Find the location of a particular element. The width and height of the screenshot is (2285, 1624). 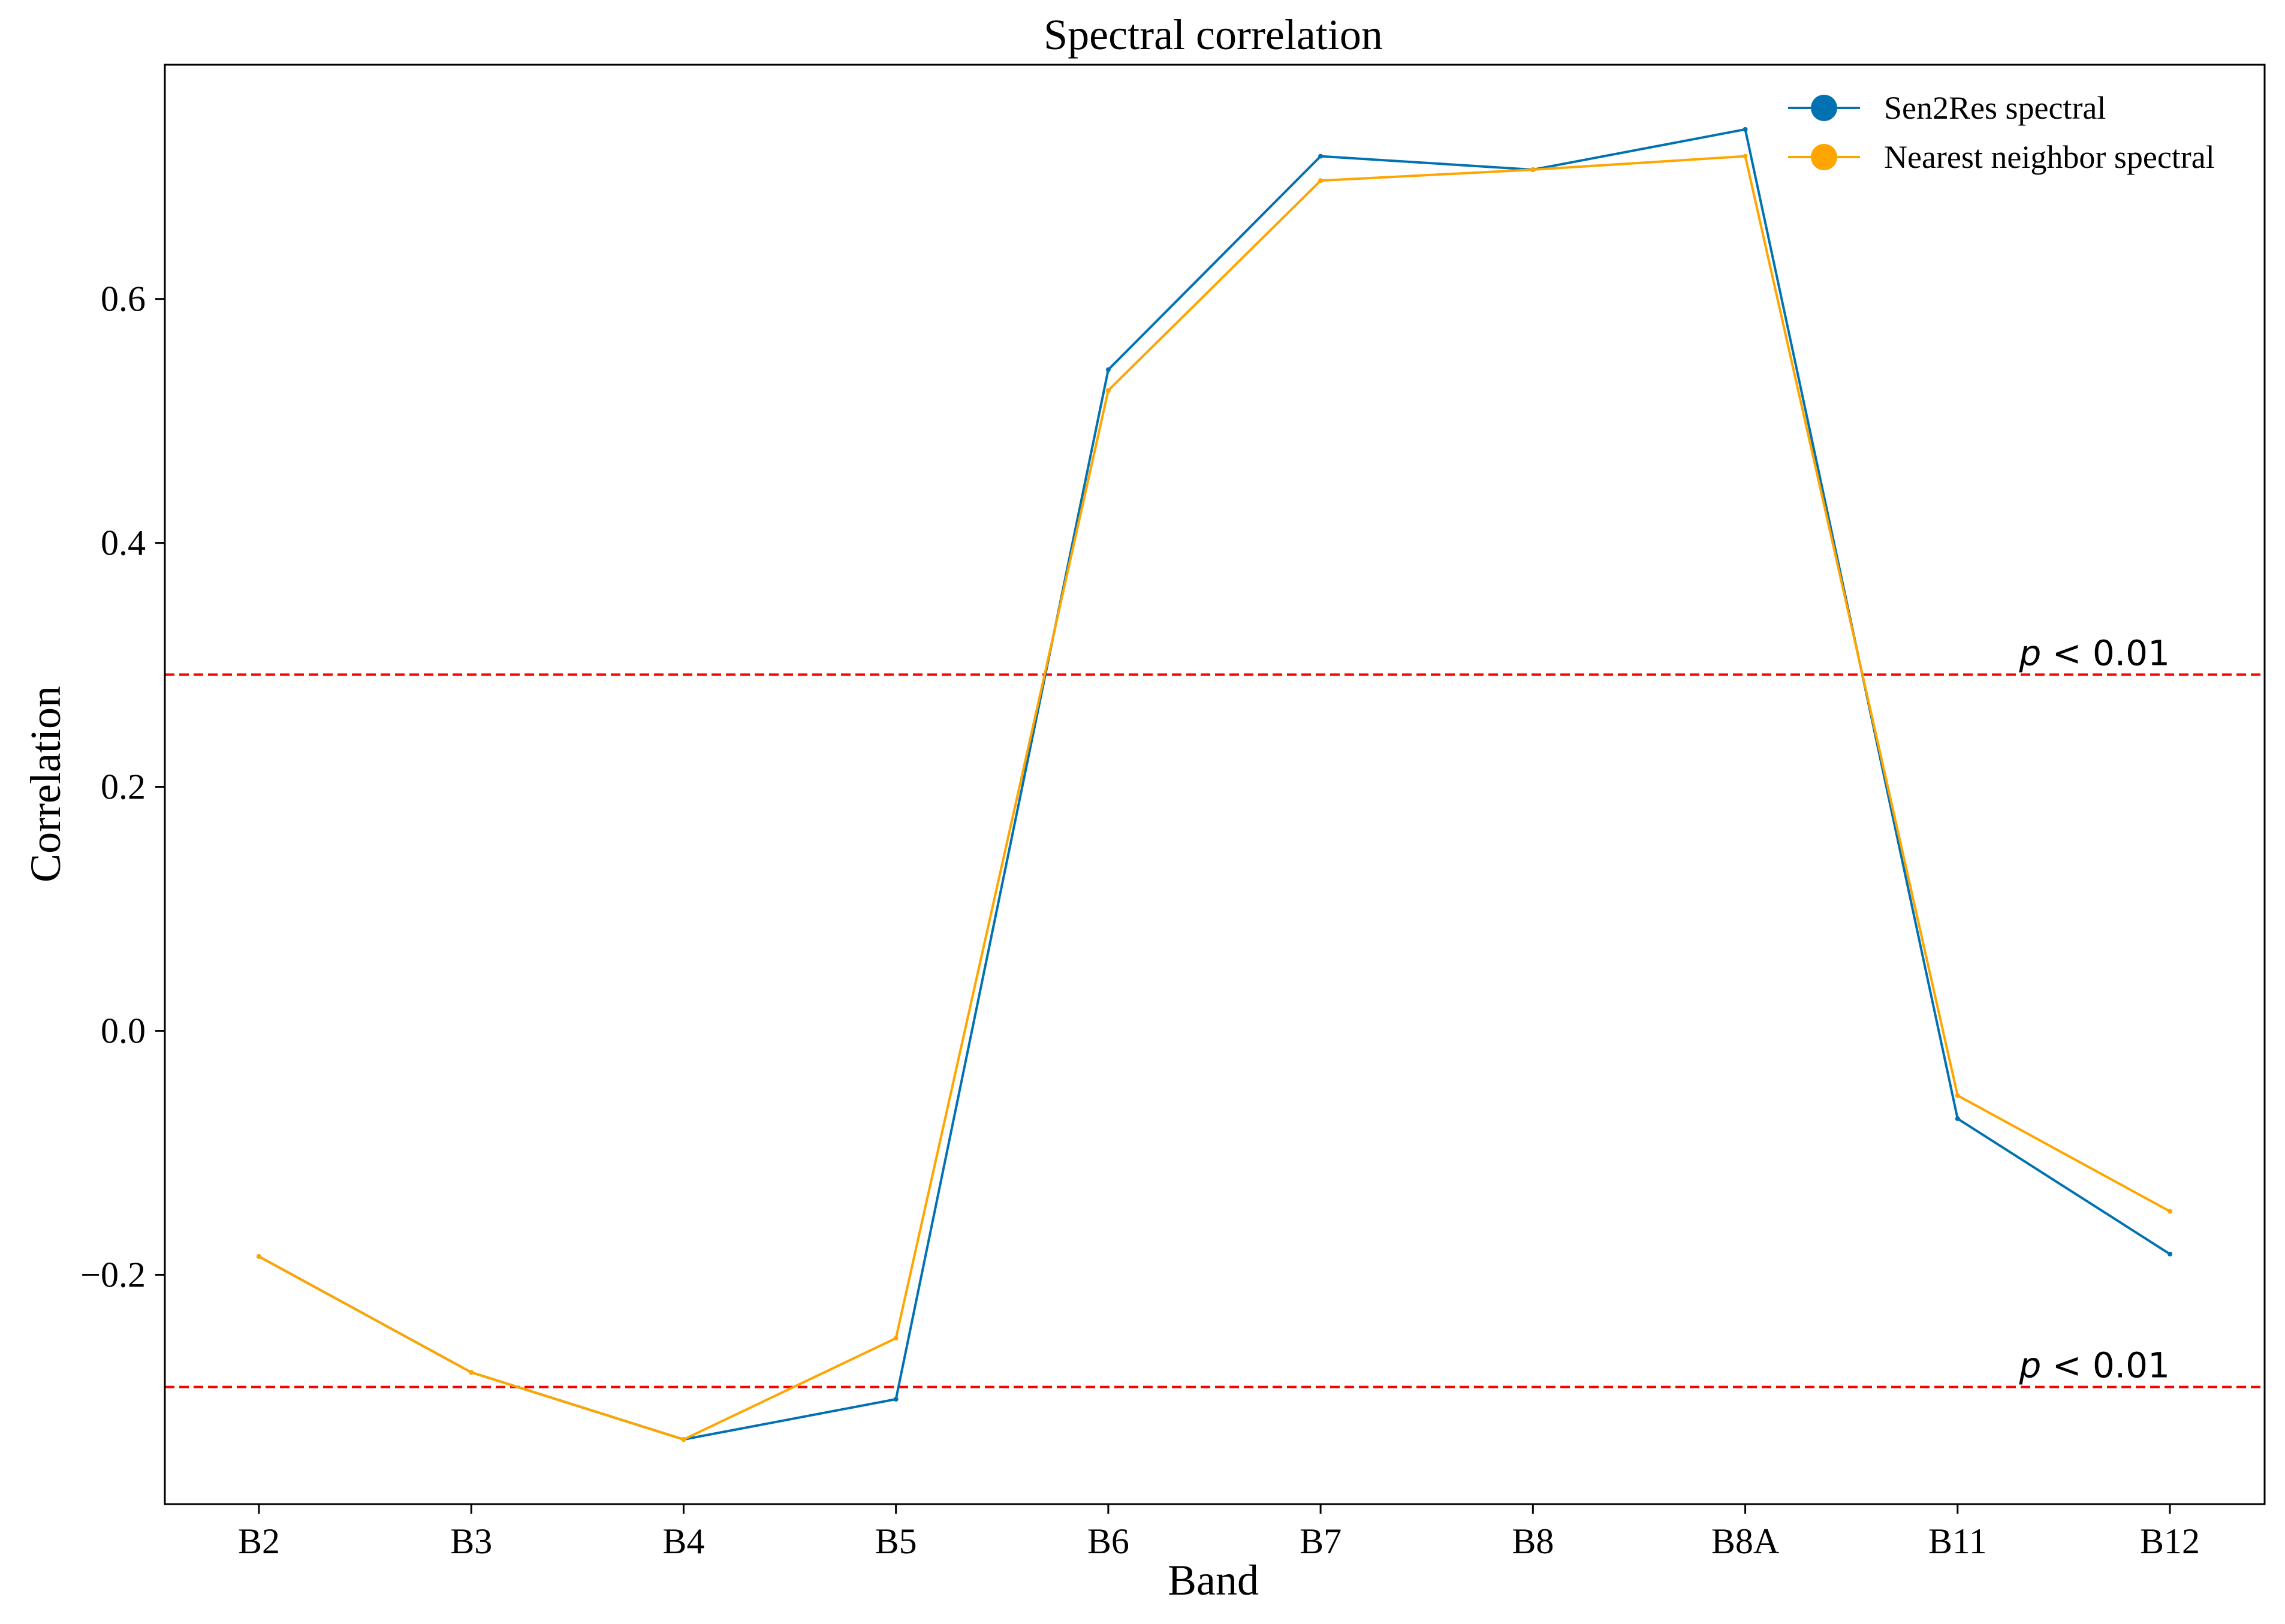

x-axis: B2 B3 B4 B5 B6 B7 B8 B8A B11 B12 is located at coordinates (1219, 1532).